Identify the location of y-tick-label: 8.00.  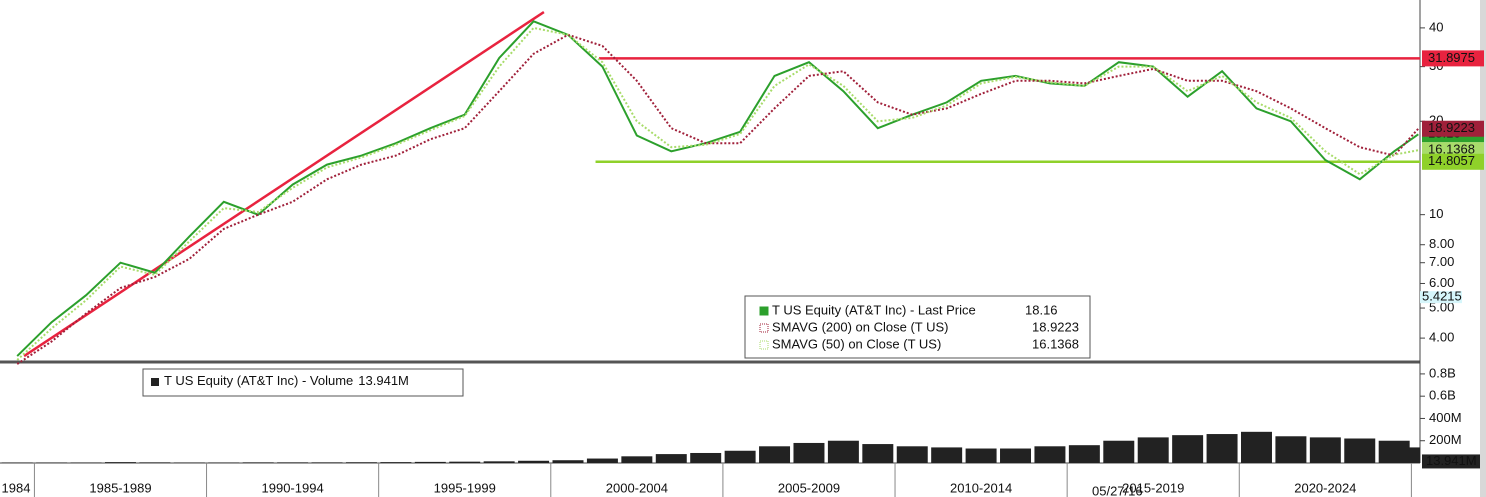
(1441, 243).